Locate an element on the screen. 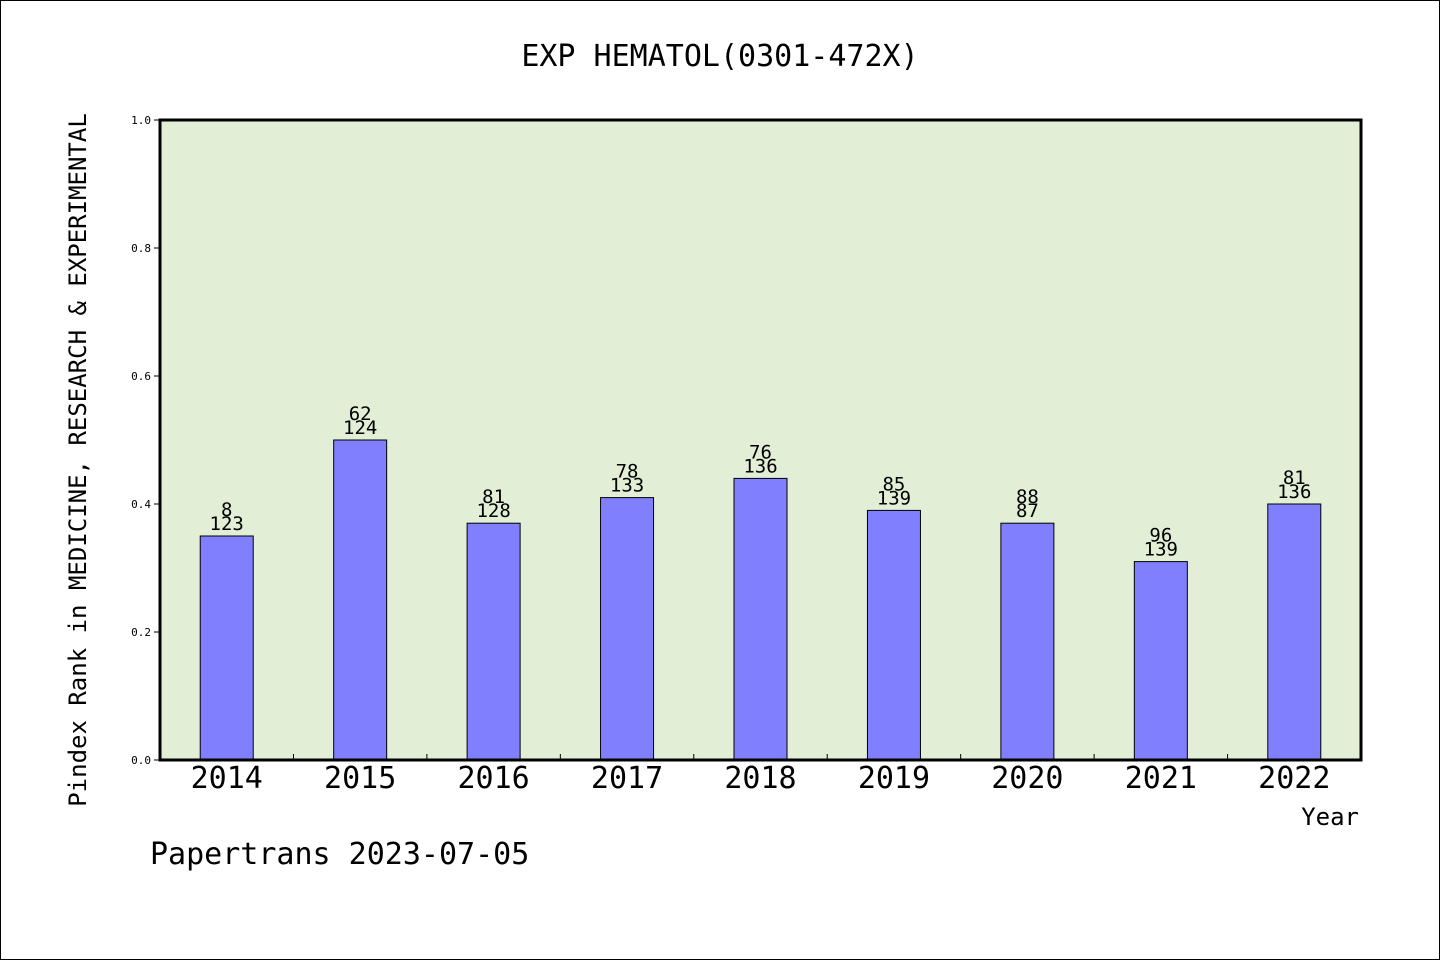 The width and height of the screenshot is (1440, 964). rank-label-2016: 81 is located at coordinates (493, 497).